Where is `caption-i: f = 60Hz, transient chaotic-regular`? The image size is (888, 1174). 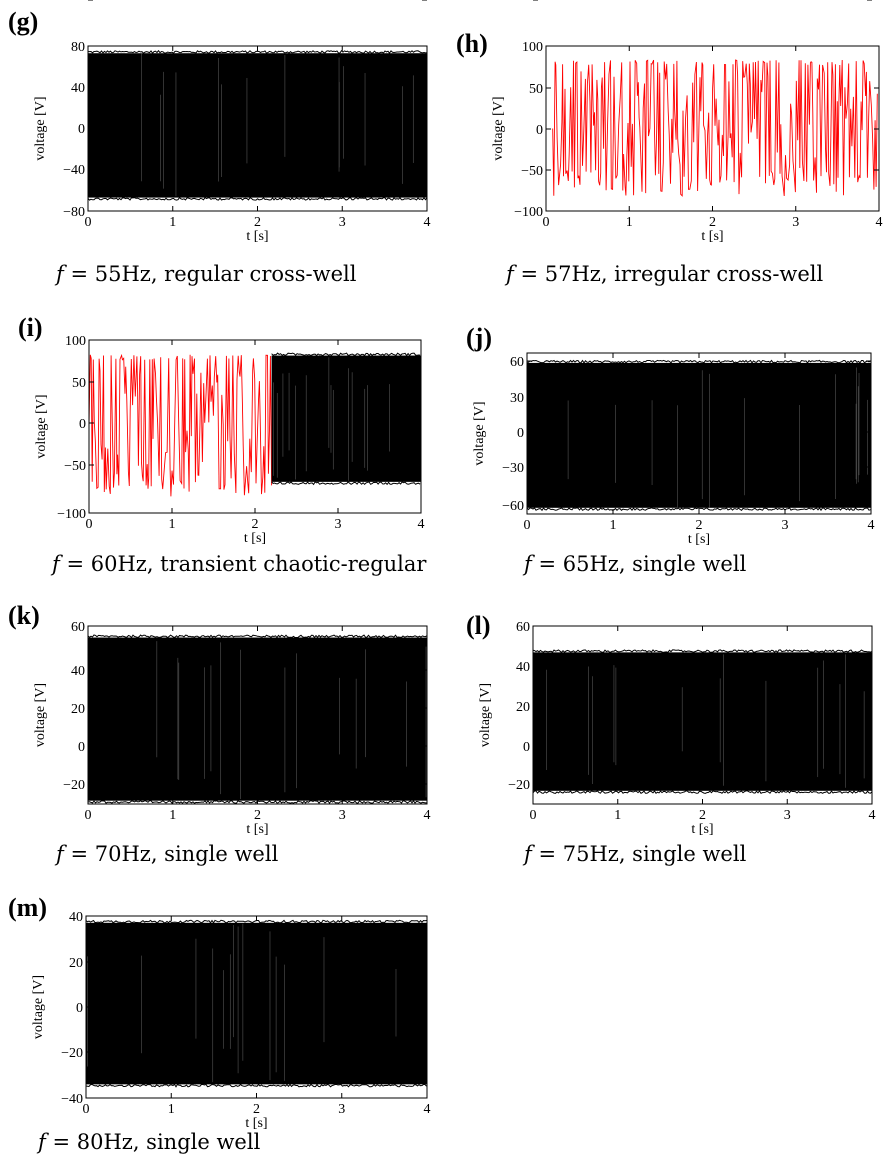 caption-i: f = 60Hz, transient chaotic-regular is located at coordinates (239, 564).